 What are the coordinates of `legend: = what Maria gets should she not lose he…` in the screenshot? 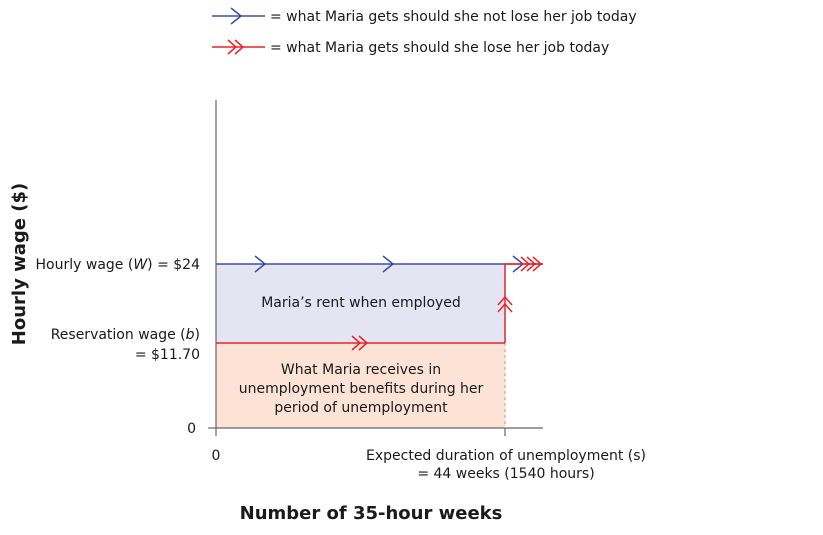 It's located at (424, 31).